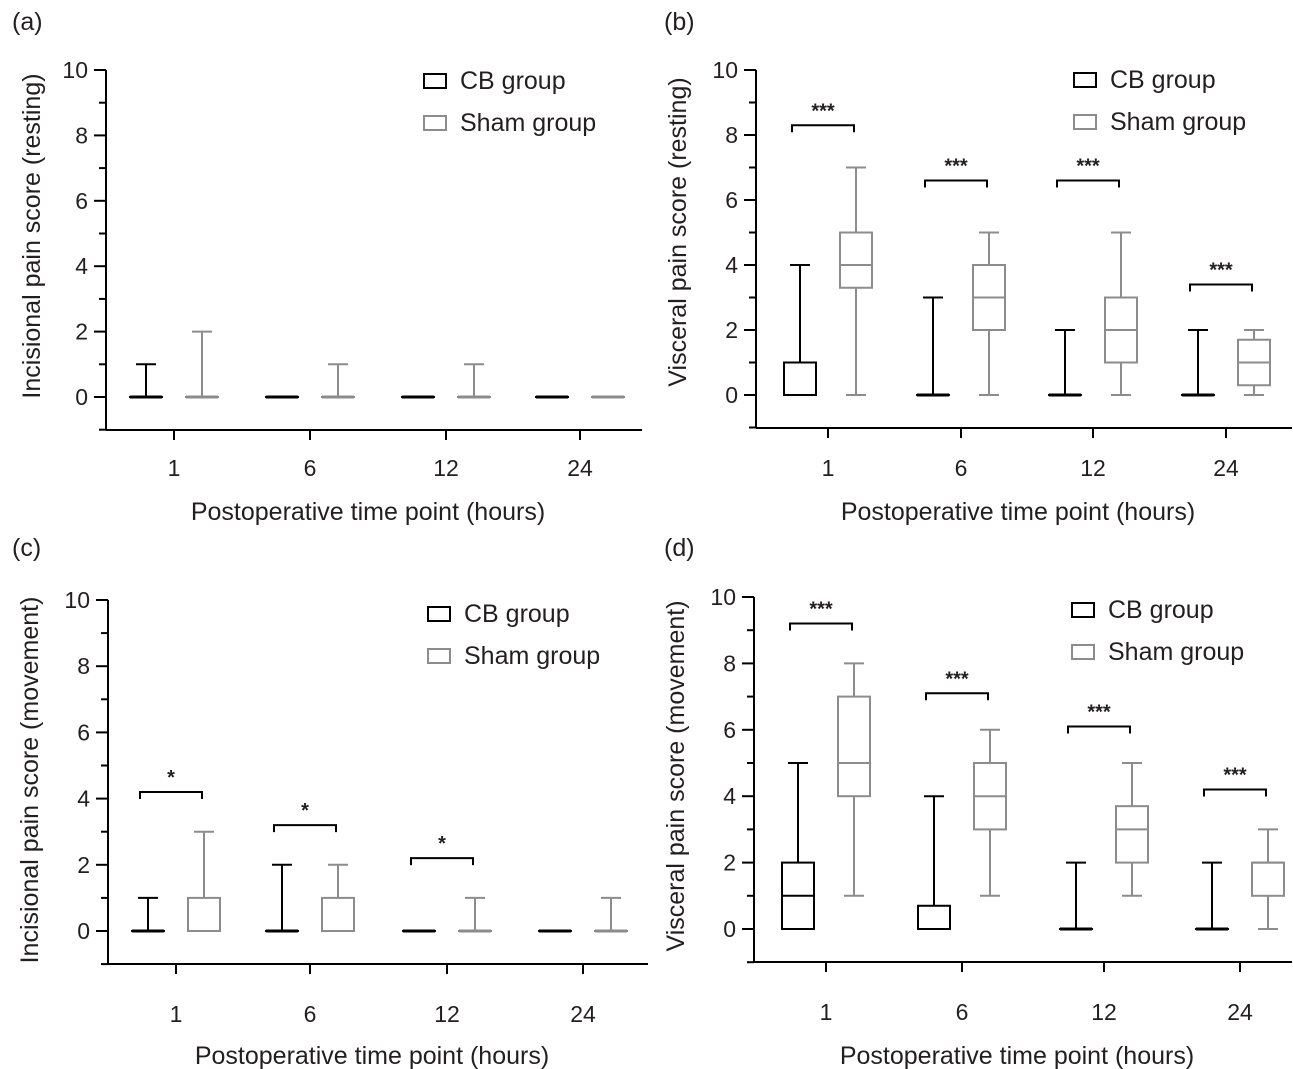 Image resolution: width=1293 pixels, height=1069 pixels. I want to click on y-axis-title: Visceral pain score (resting), so click(678, 231).